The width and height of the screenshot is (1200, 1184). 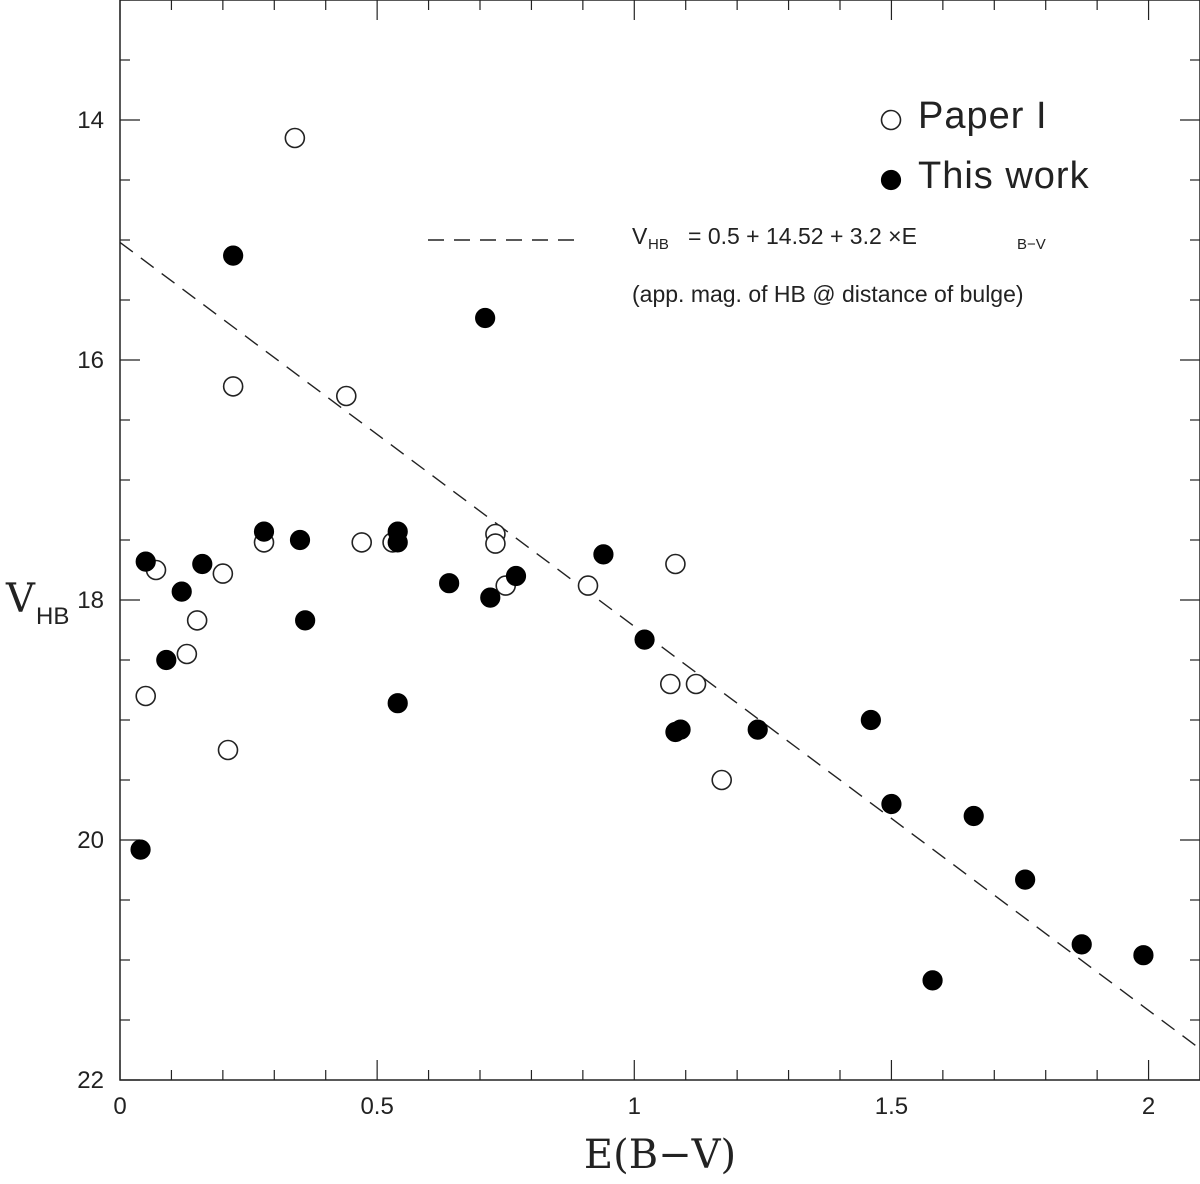 I want to click on x-tick-label: 2, so click(x=1148, y=1106).